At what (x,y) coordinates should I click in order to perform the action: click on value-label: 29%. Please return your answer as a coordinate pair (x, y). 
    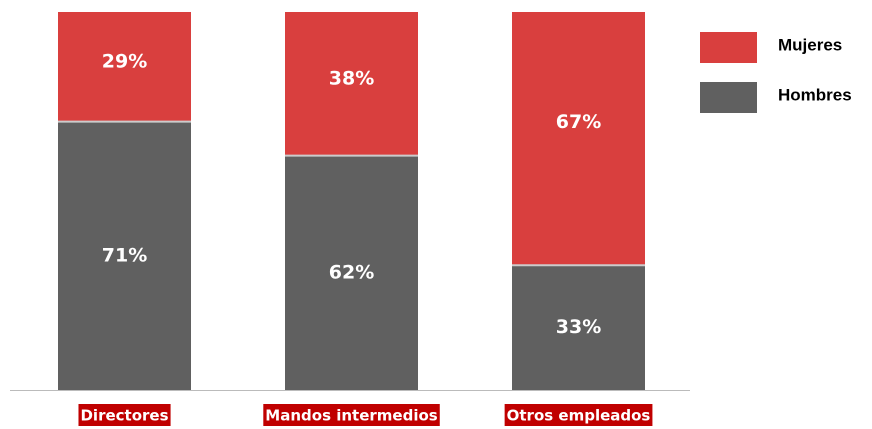
    Looking at the image, I should click on (124, 62).